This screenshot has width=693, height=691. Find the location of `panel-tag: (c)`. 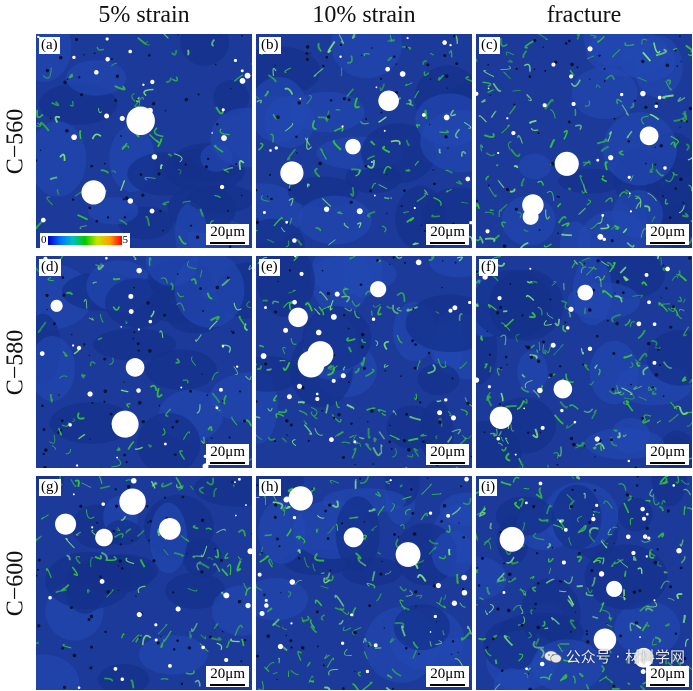

panel-tag: (c) is located at coordinates (489, 45).